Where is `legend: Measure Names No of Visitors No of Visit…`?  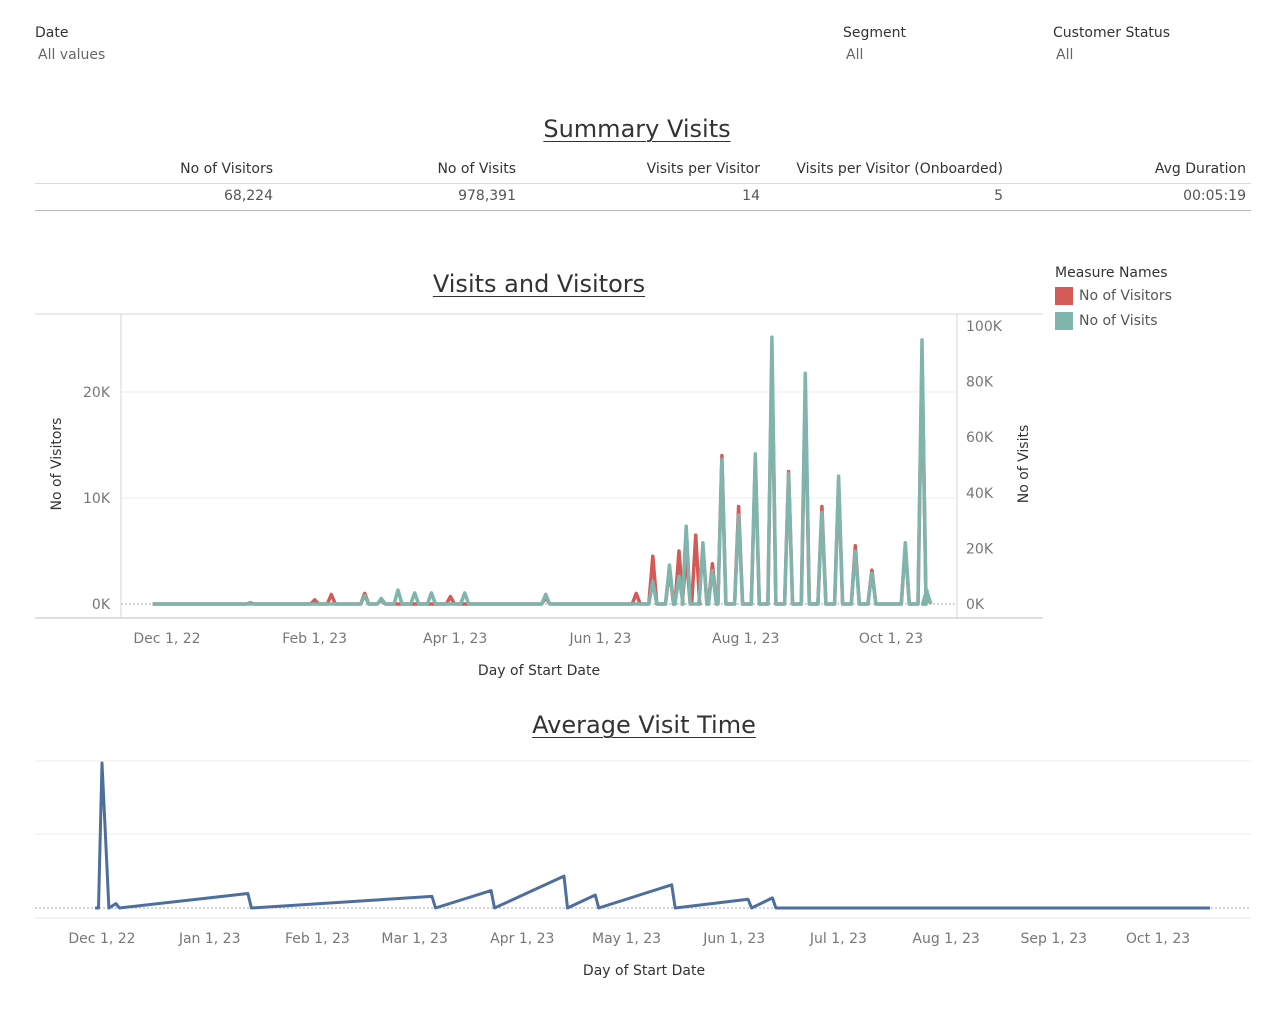 legend: Measure Names No of Visitors No of Visit… is located at coordinates (1113, 301).